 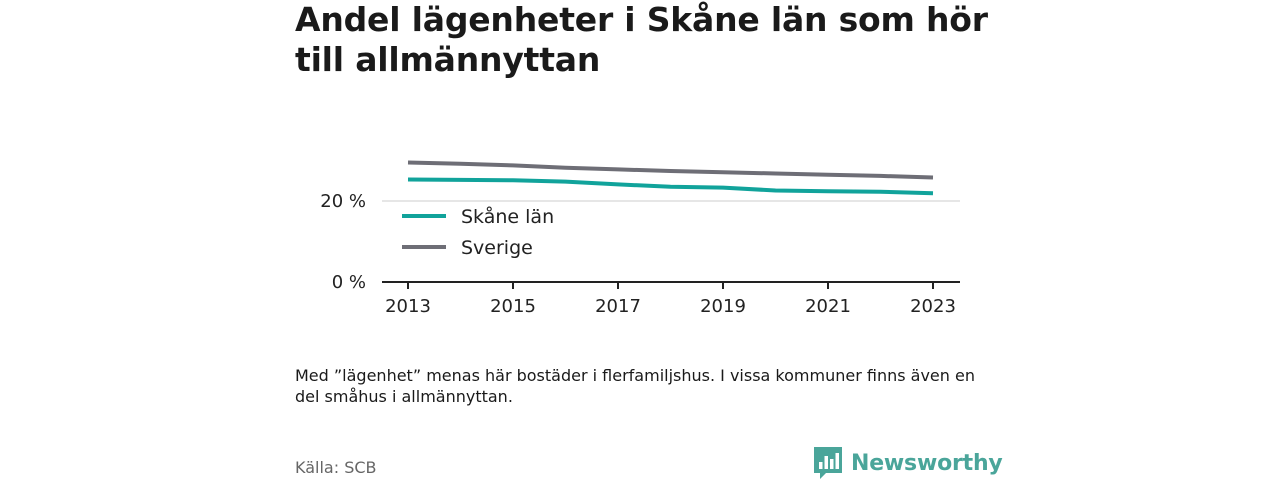 What do you see at coordinates (349, 282) in the screenshot?
I see `y-tick-label: 0 %` at bounding box center [349, 282].